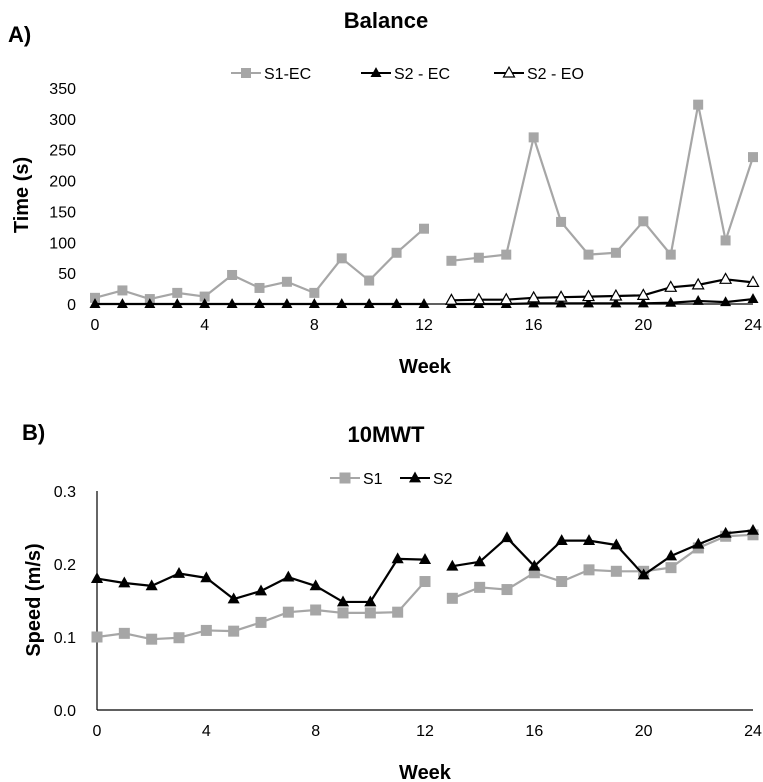  What do you see at coordinates (62, 182) in the screenshot?
I see `panel-a-y-tick-label: 200` at bounding box center [62, 182].